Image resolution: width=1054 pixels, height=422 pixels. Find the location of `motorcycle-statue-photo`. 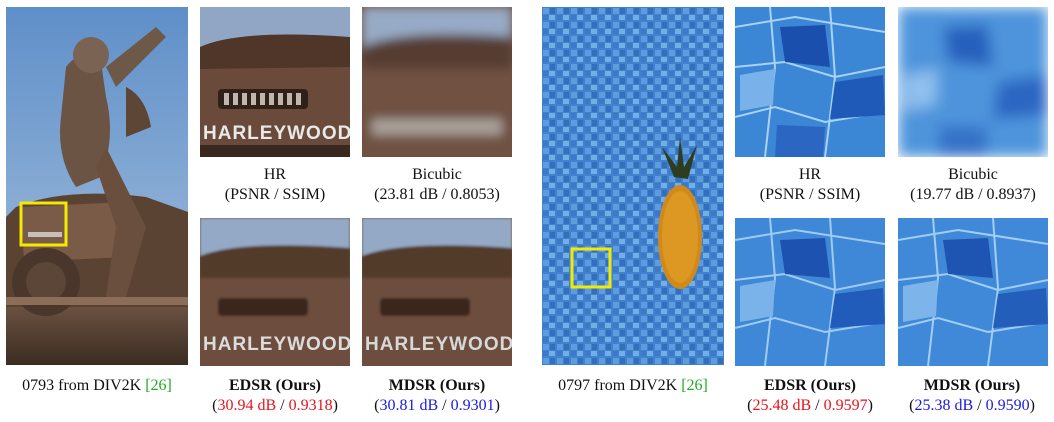

motorcycle-statue-photo is located at coordinates (97, 186).